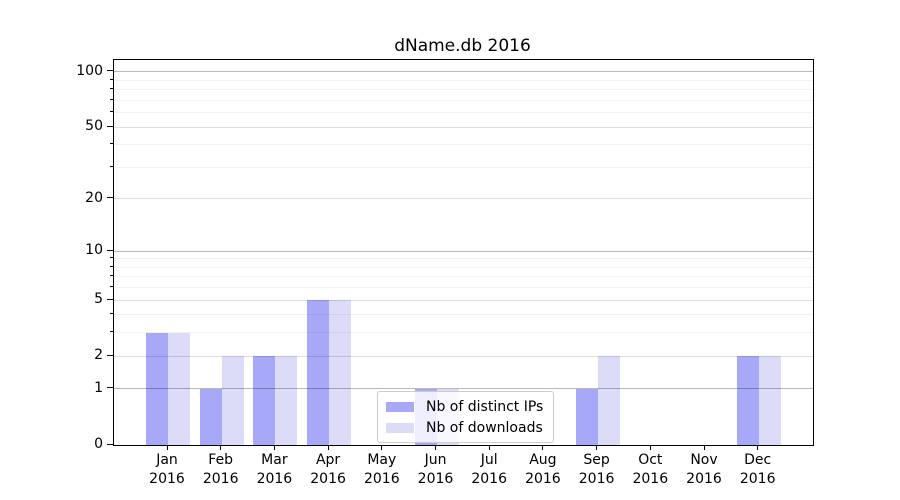 This screenshot has width=900, height=500. I want to click on x-tick-label-jul: Jul 2016, so click(489, 469).